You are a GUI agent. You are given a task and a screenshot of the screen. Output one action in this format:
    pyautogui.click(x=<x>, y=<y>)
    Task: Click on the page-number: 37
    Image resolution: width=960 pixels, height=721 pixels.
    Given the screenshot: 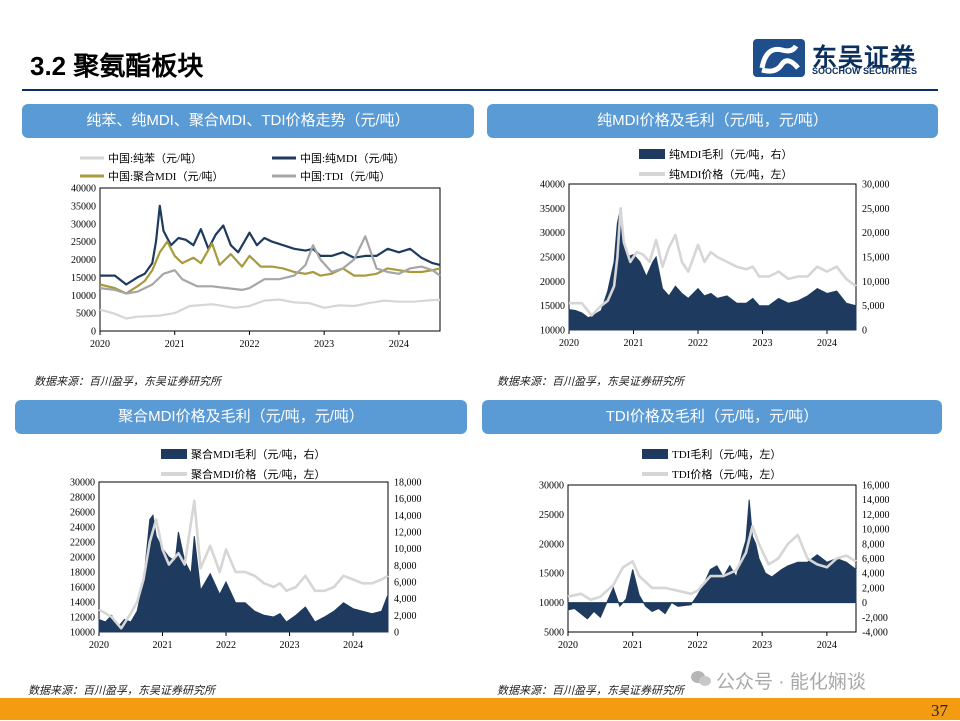 What is the action you would take?
    pyautogui.click(x=939, y=710)
    